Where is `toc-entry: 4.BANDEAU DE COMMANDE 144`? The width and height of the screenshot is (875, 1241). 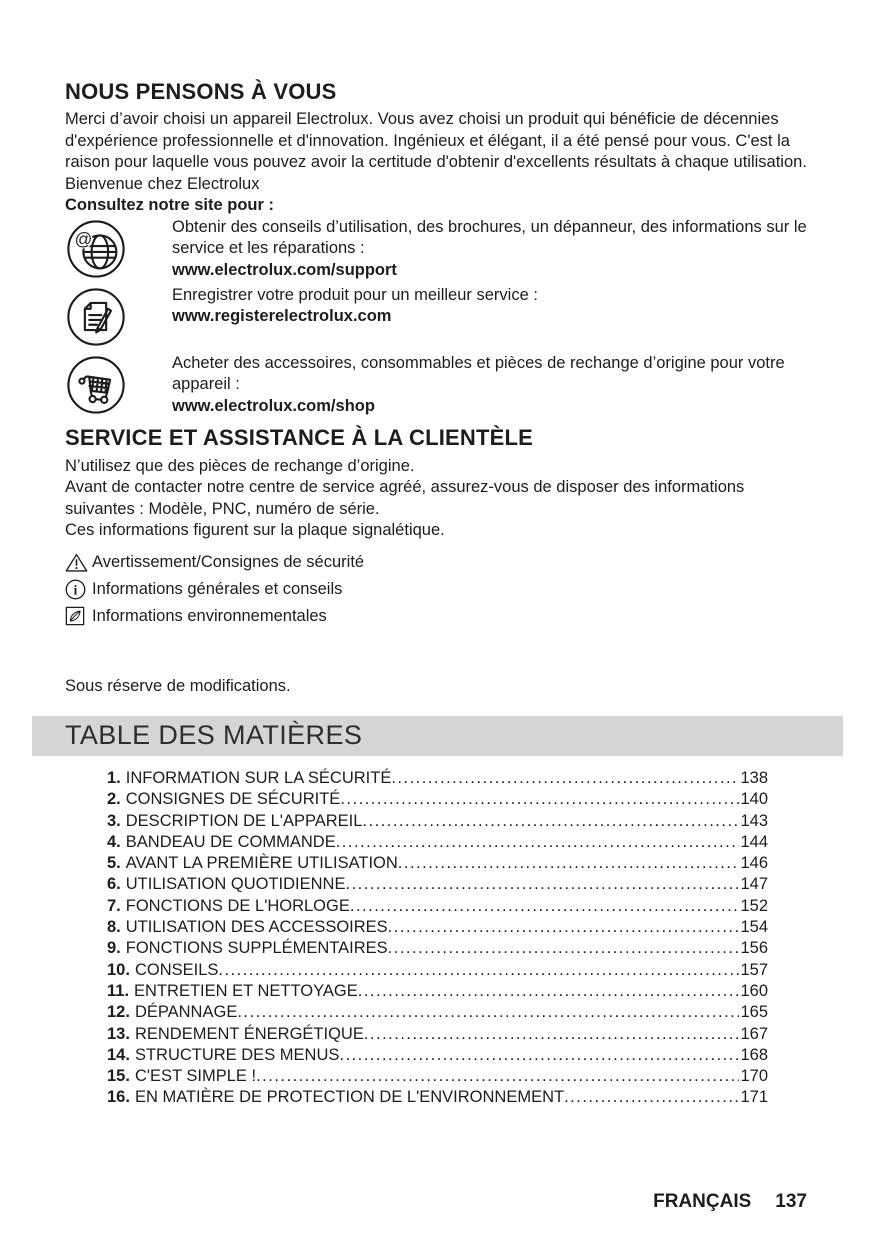 toc-entry: 4.BANDEAU DE COMMANDE 144 is located at coordinates (437, 842).